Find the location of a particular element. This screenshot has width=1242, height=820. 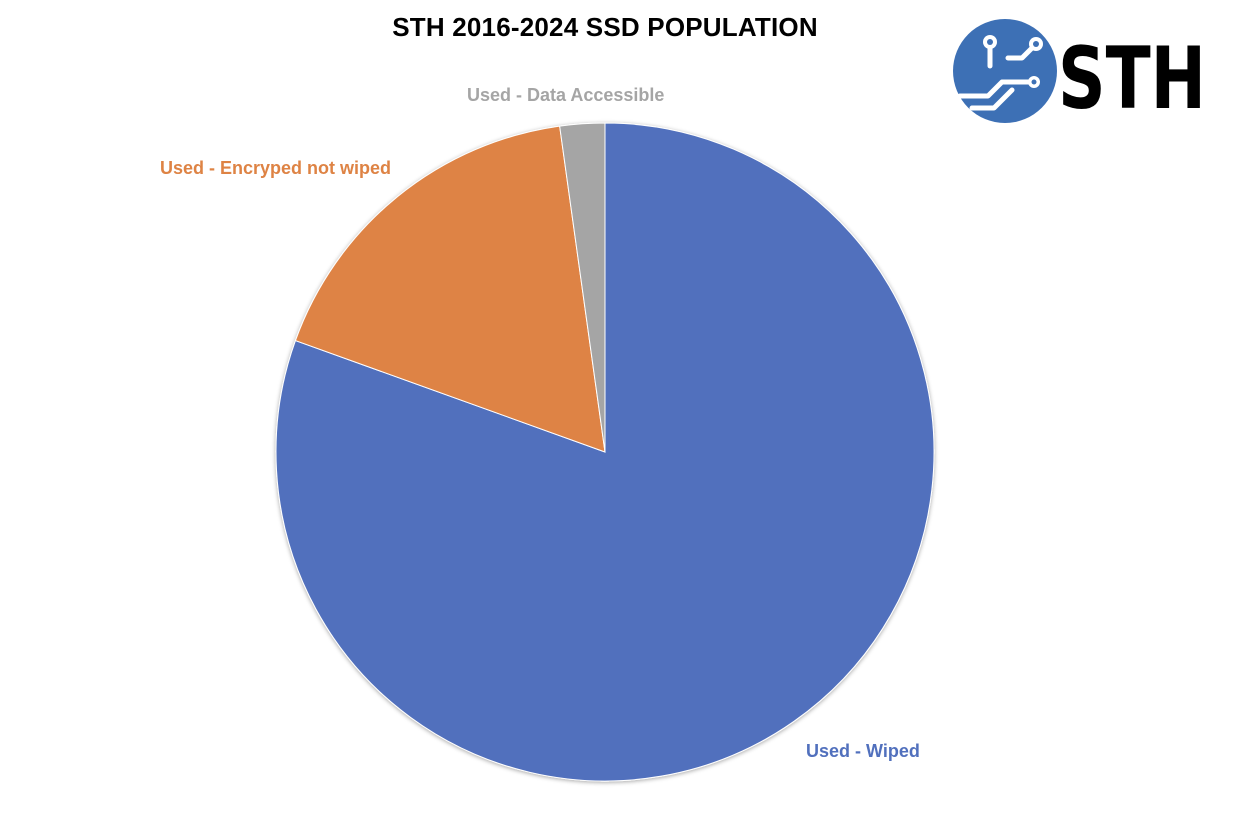

chart-title: STH 2016-2024 SSD POPULATION is located at coordinates (605, 27).